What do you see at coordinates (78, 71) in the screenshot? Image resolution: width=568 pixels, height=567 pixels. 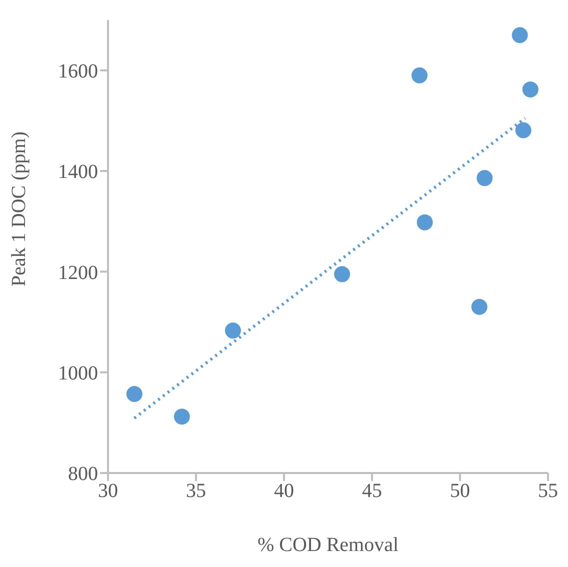 I see `y-tick-label: 1600` at bounding box center [78, 71].